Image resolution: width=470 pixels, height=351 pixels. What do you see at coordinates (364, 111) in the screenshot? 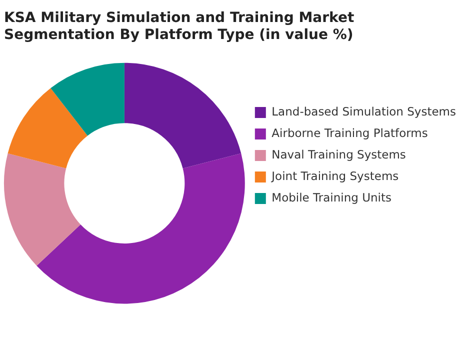
I see `legend-label: Land-based Simulation Systems` at bounding box center [364, 111].